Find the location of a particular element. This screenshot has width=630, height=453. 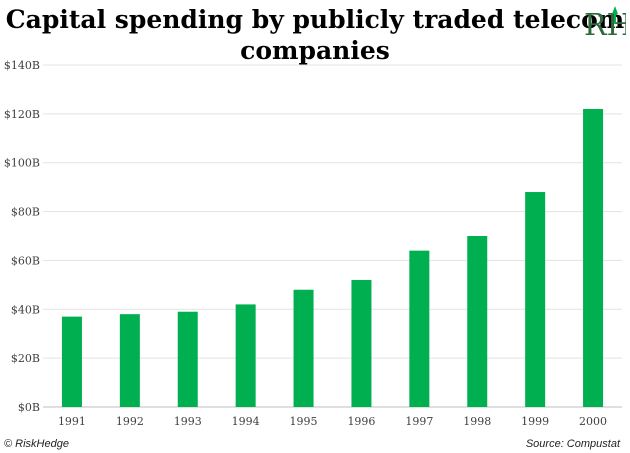

chart-title-line-2: companies is located at coordinates (315, 50).